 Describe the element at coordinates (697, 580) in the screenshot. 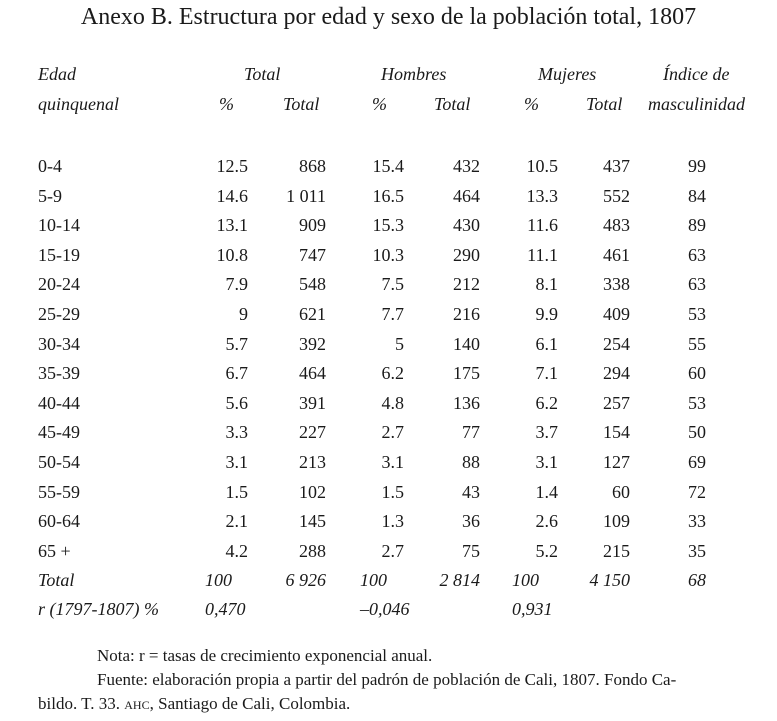

I see `cell: 68` at that location.